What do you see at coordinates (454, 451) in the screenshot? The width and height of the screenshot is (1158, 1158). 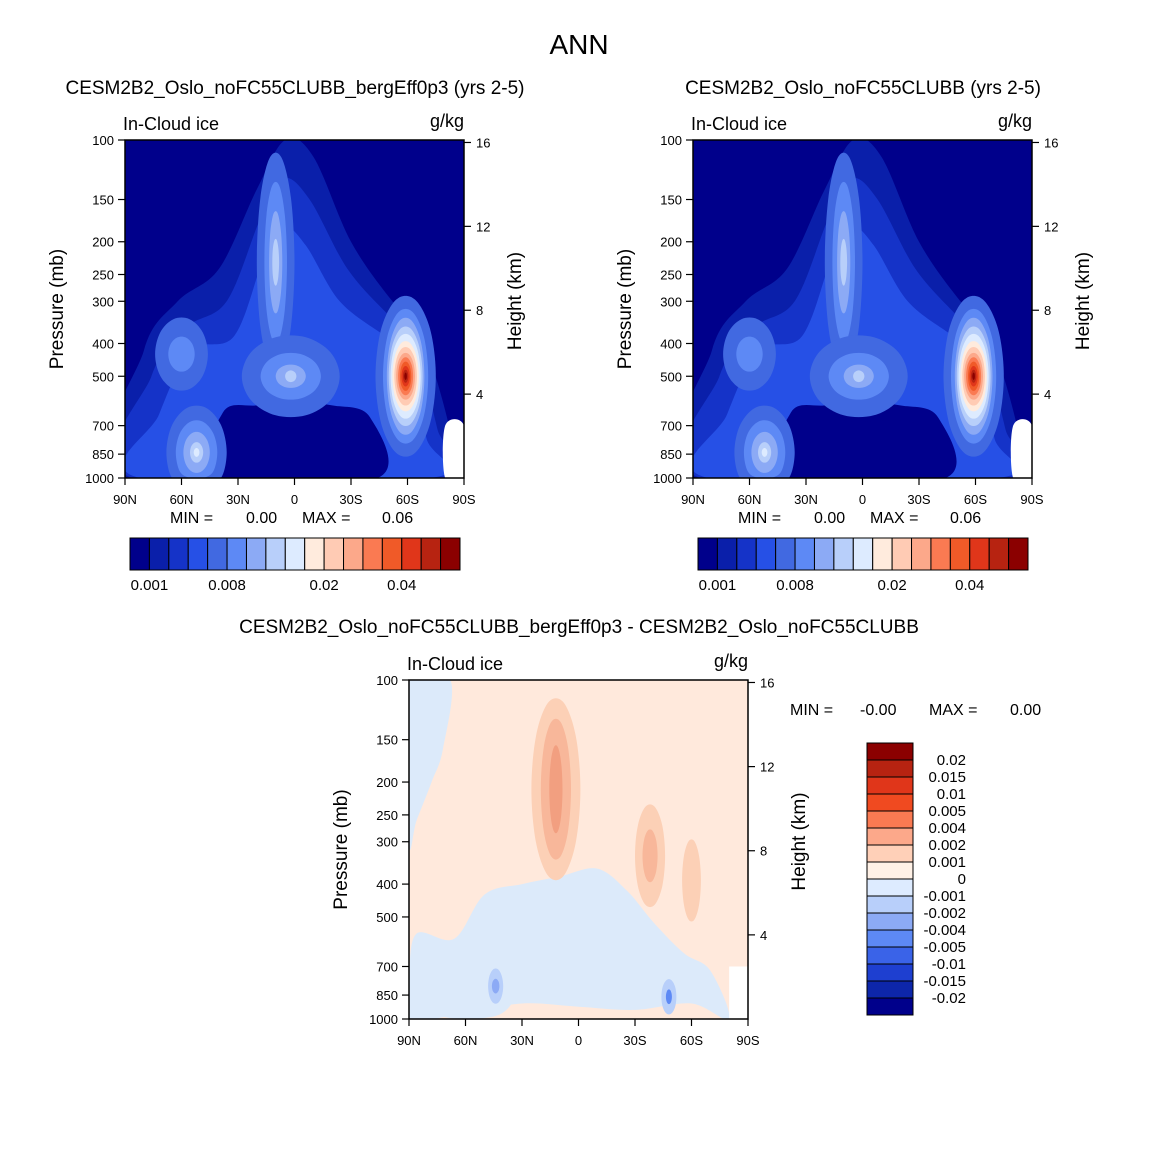 I see `missing-polar-block` at bounding box center [454, 451].